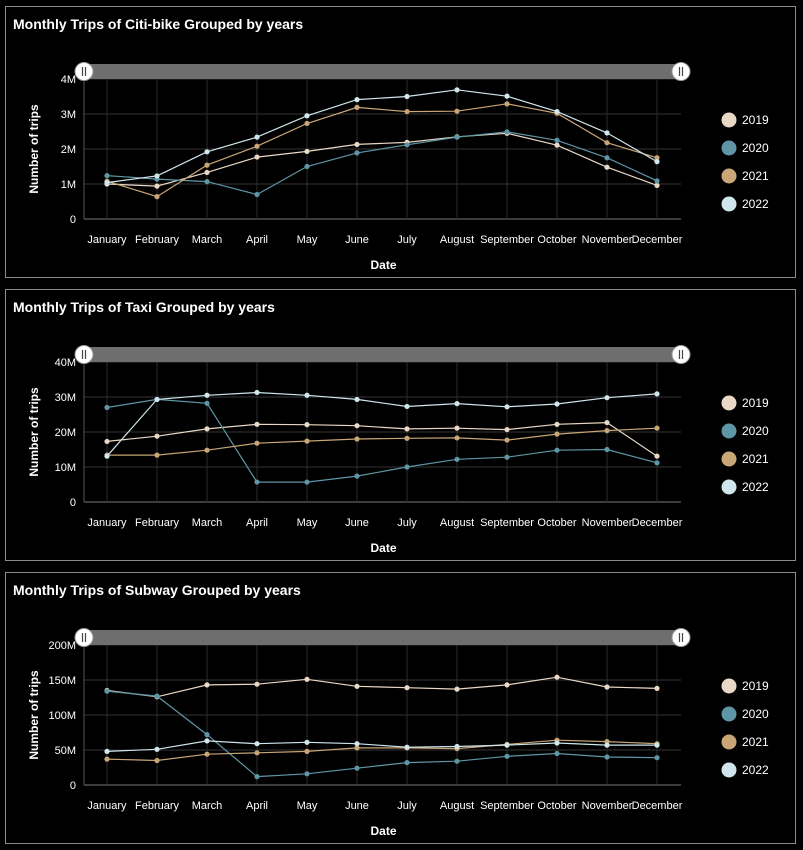 The height and width of the screenshot is (850, 803). Describe the element at coordinates (745, 120) in the screenshot. I see `citibike-legend-item-2019: 2019` at that location.